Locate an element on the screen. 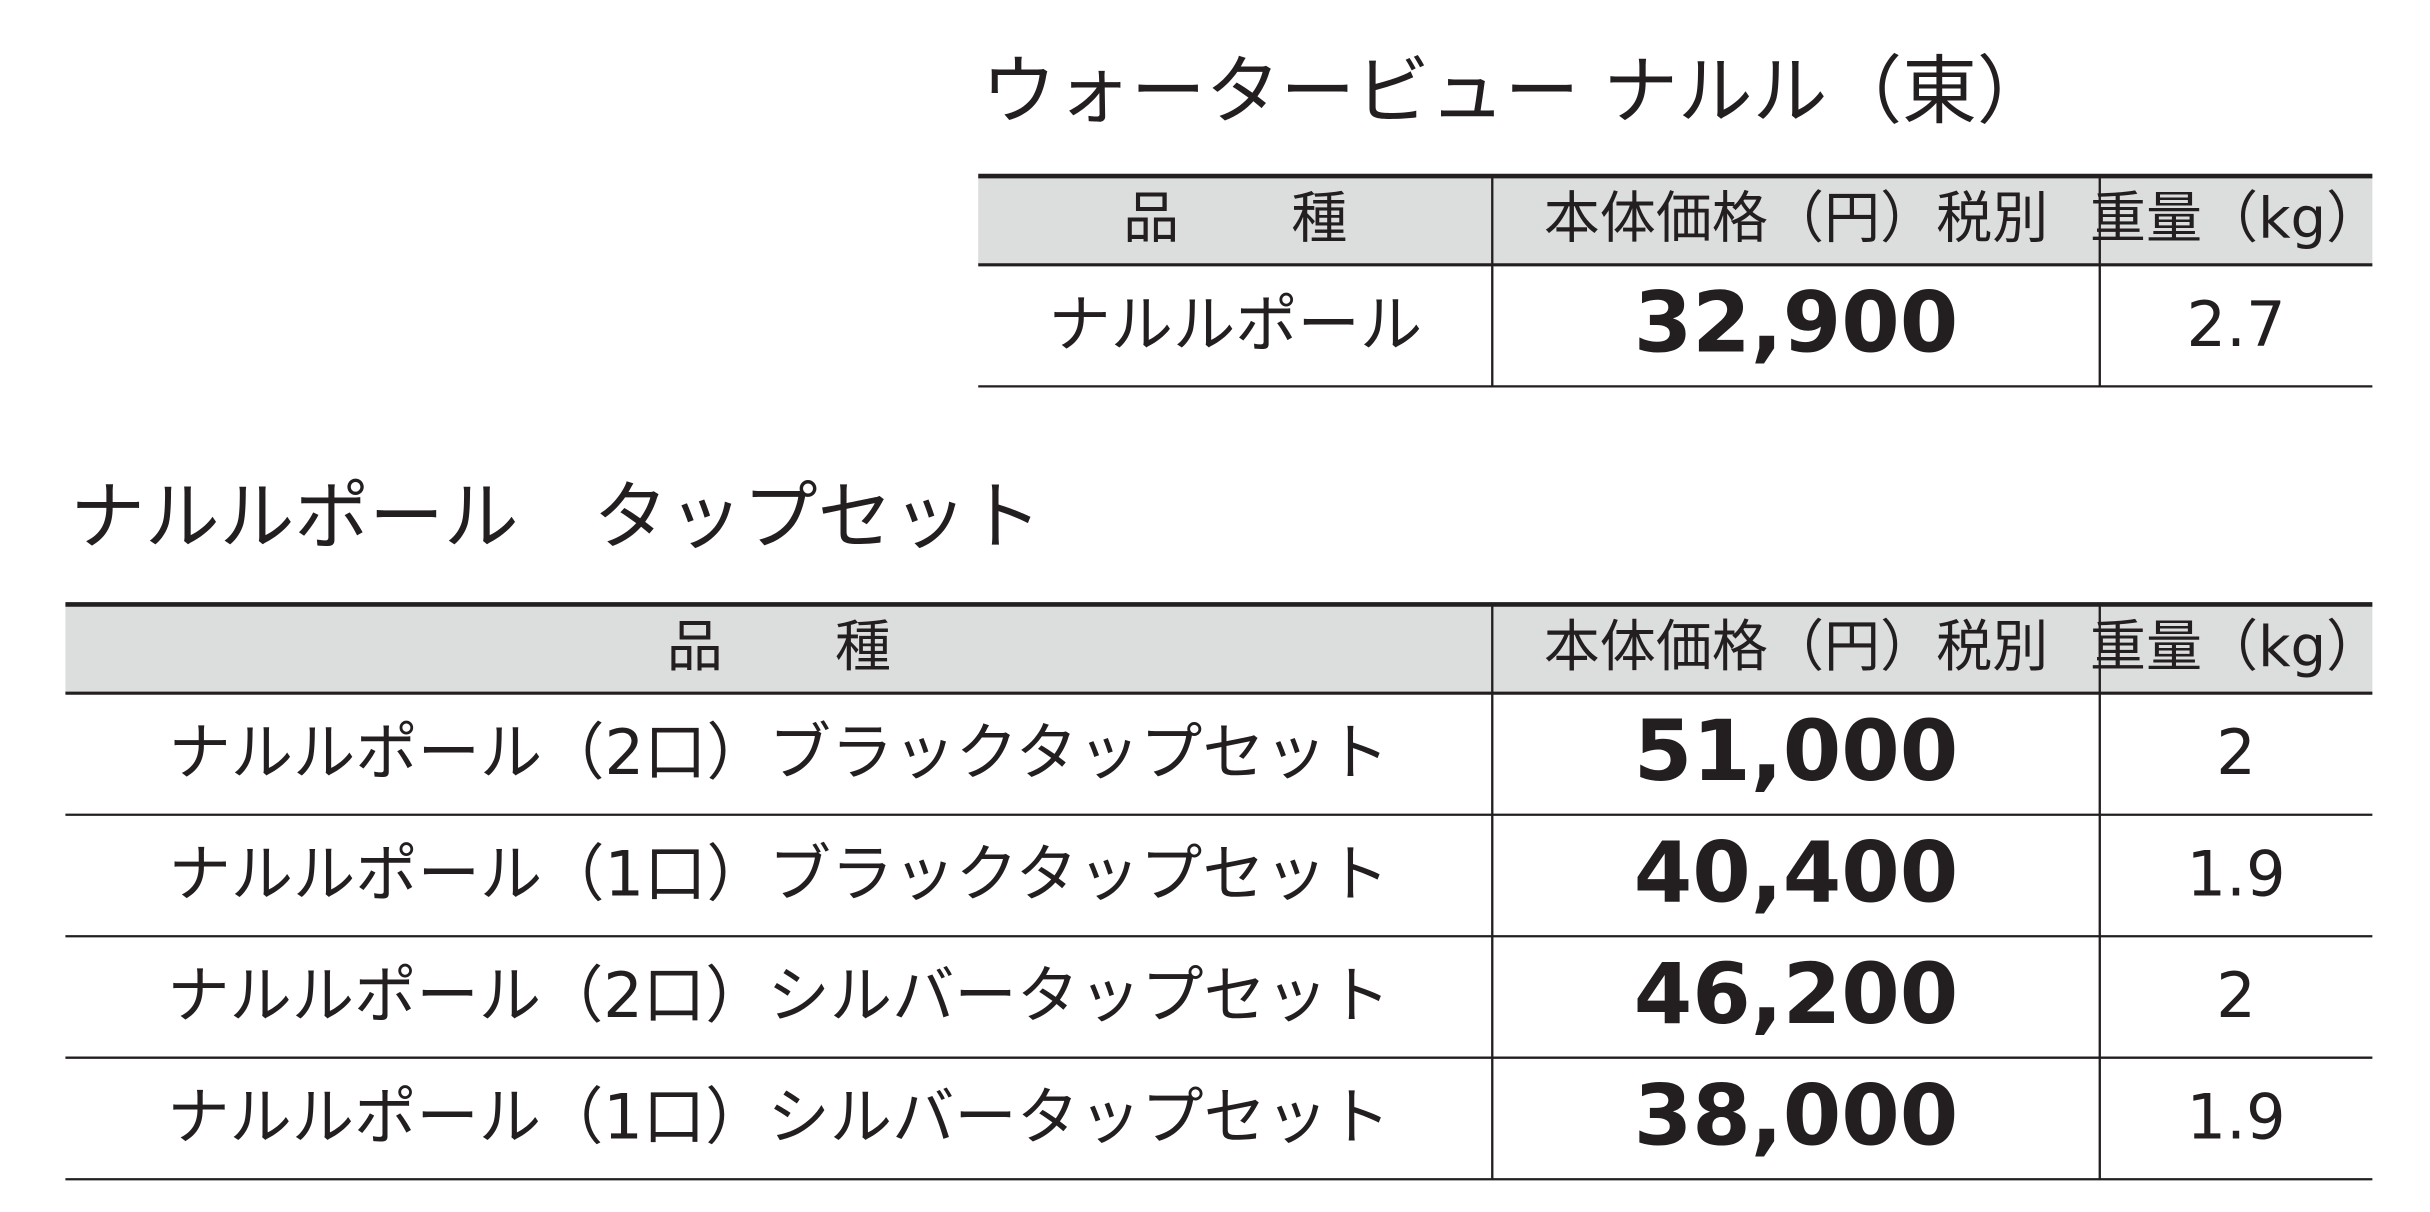  table-title: ウォータービュー ナルル（東） is located at coordinates (1516, 91).